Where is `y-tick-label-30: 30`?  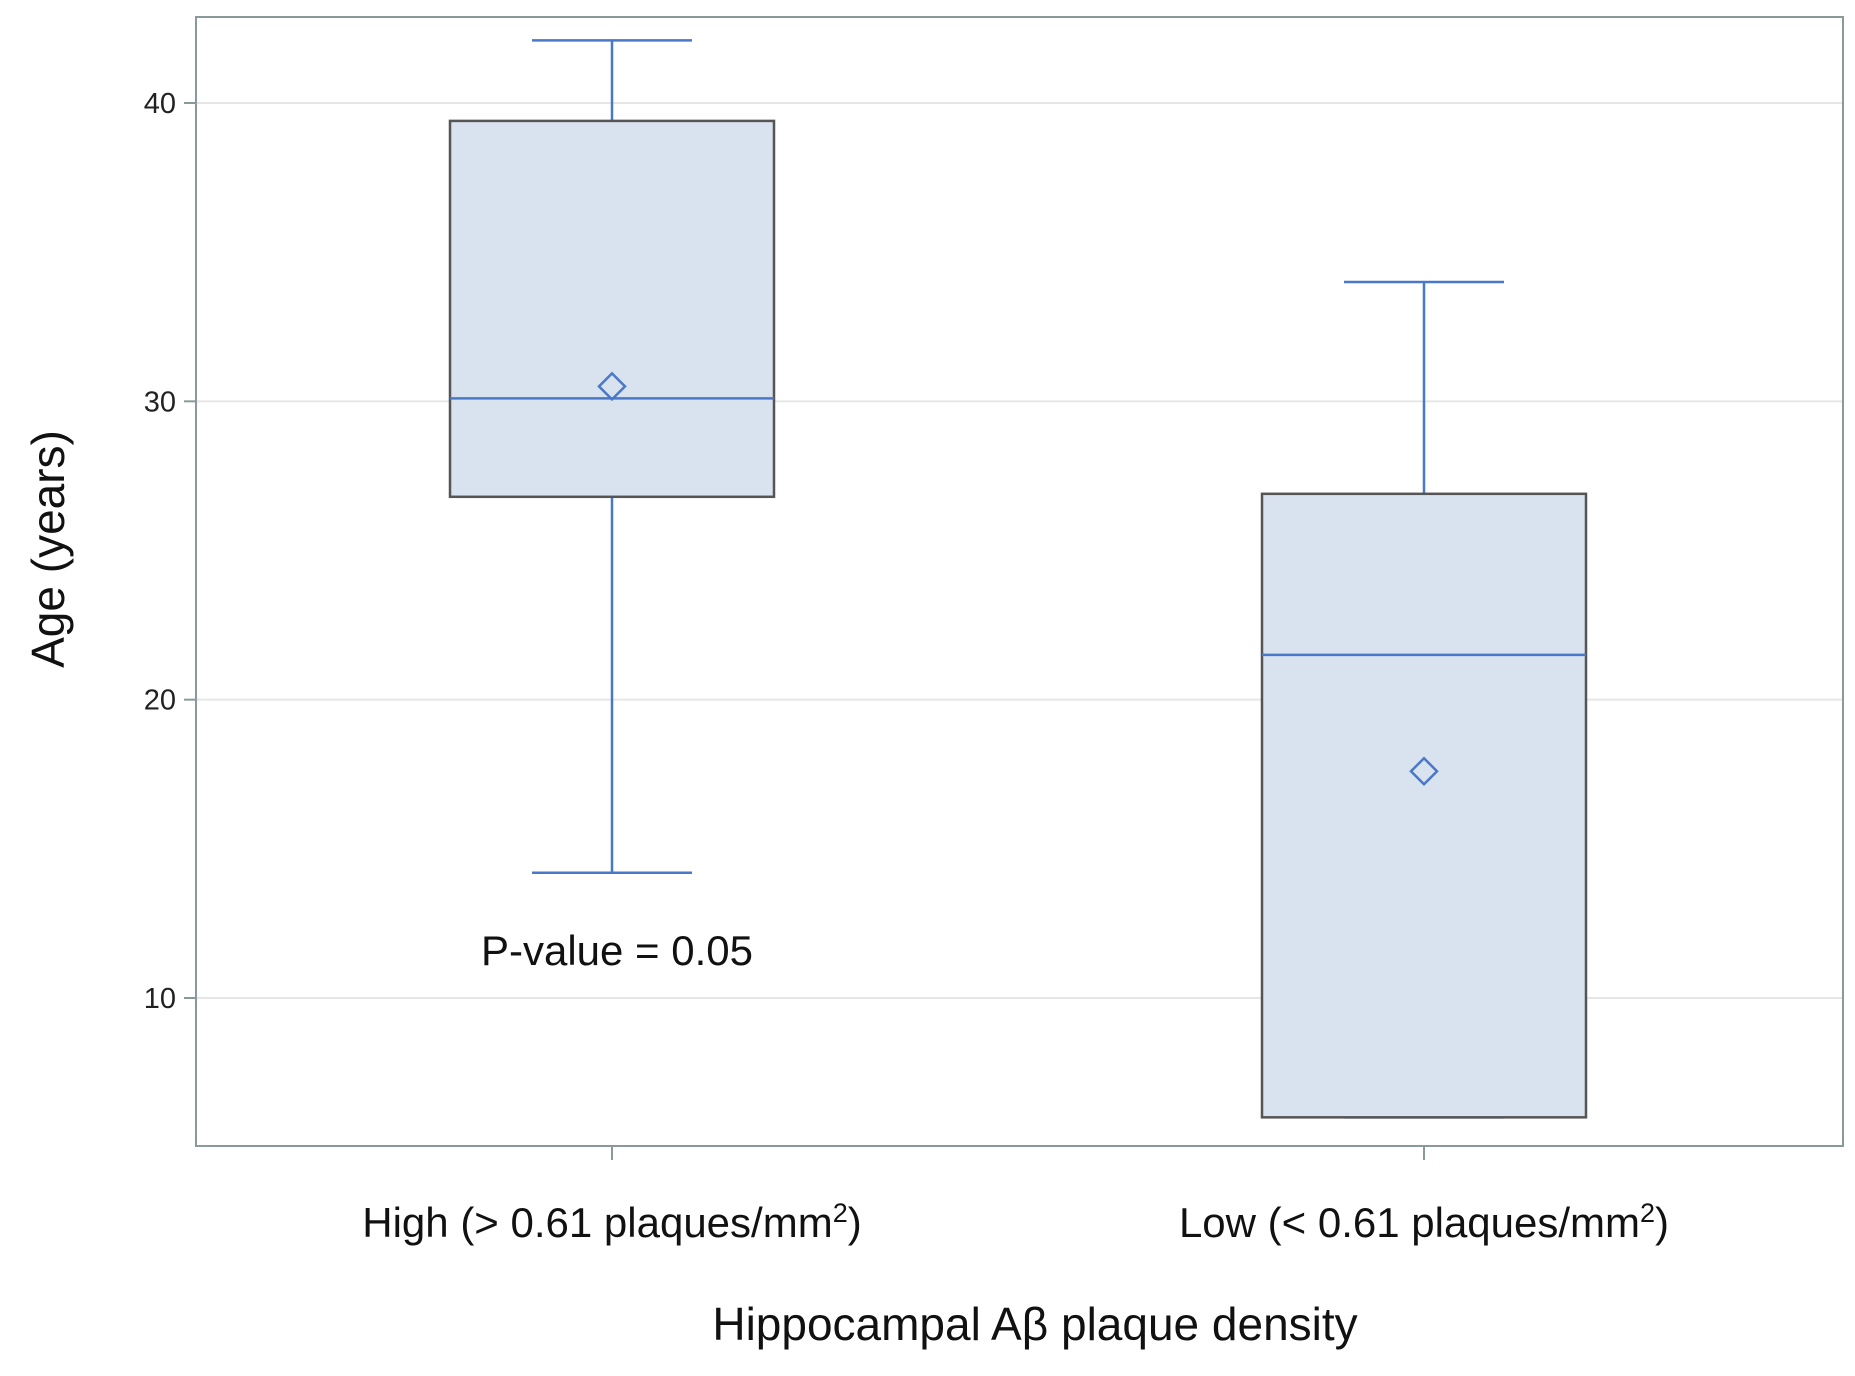 y-tick-label-30: 30 is located at coordinates (160, 402).